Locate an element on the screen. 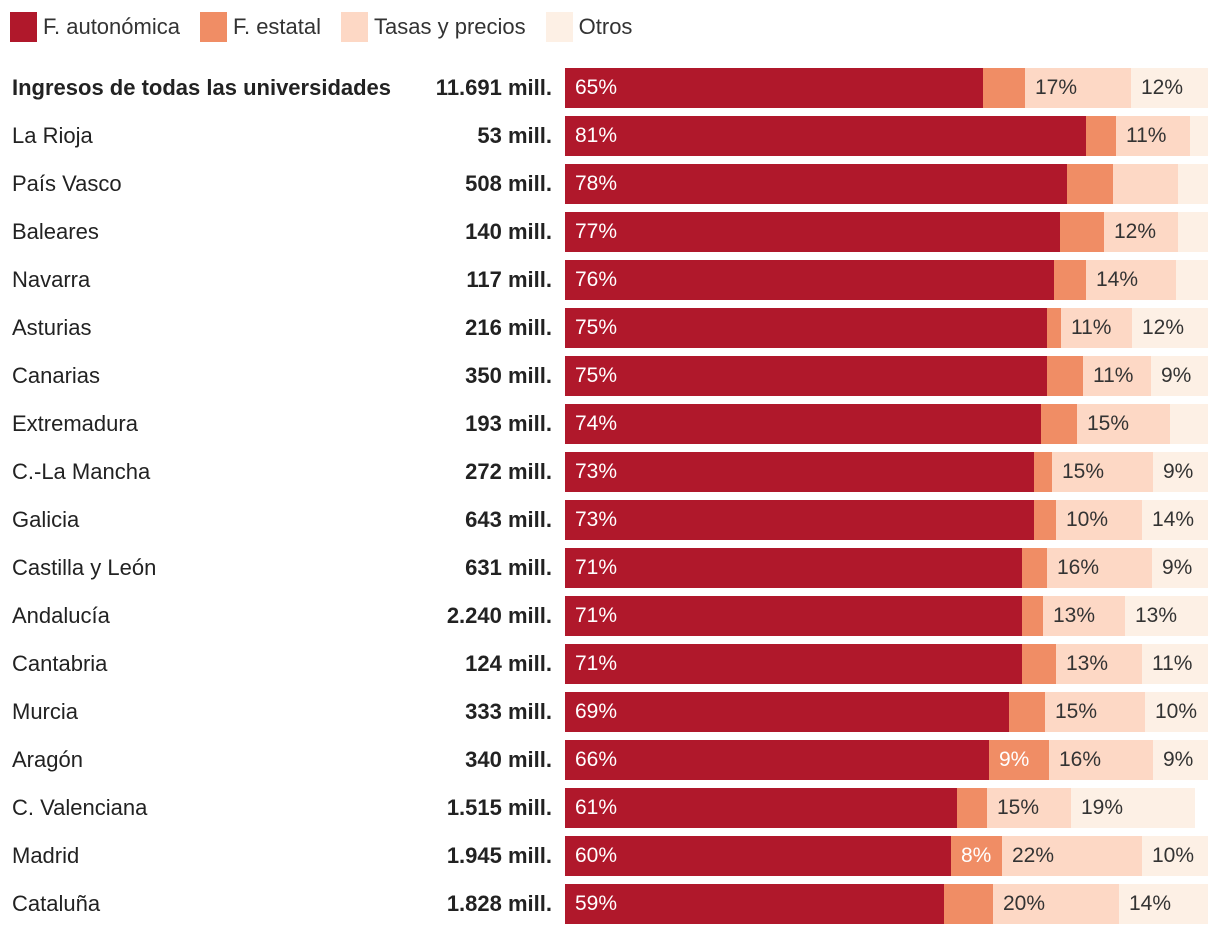  legend-item-f-estatal: F. estatal is located at coordinates (260, 27).